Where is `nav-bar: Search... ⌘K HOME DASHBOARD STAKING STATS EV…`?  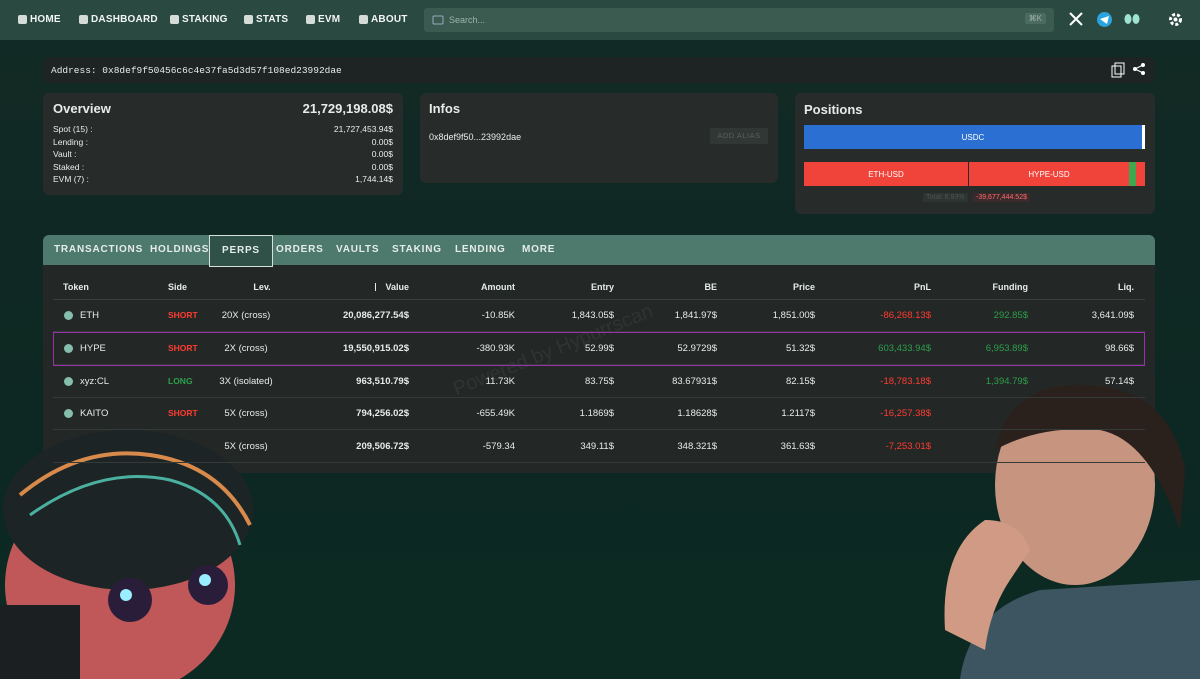
nav-bar: Search... ⌘K HOME DASHBOARD STAKING STATS EV… is located at coordinates (600, 20).